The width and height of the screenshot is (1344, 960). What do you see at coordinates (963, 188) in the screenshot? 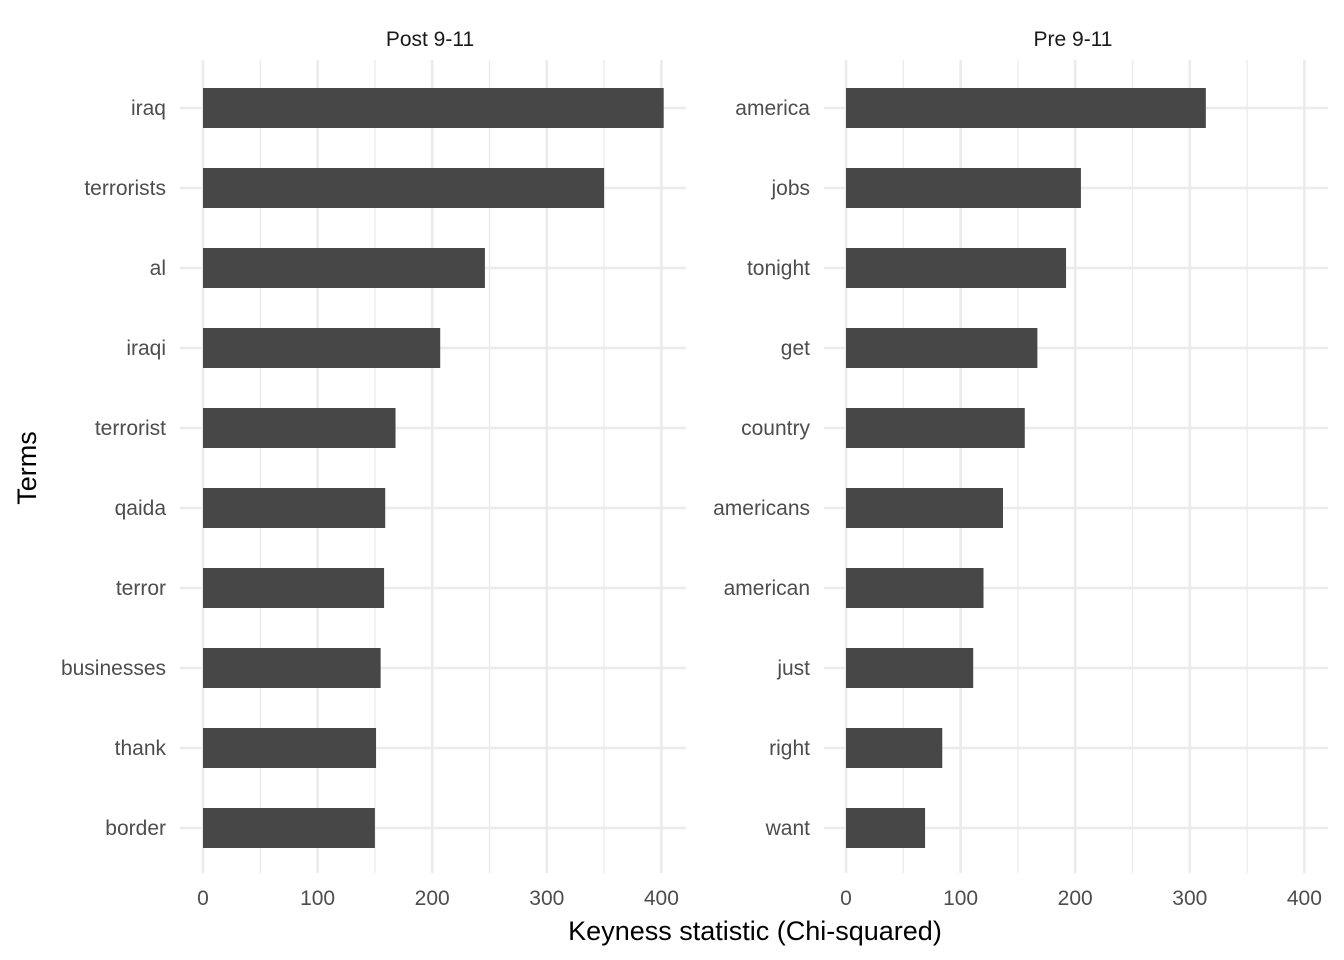
I see `bar-jobs` at bounding box center [963, 188].